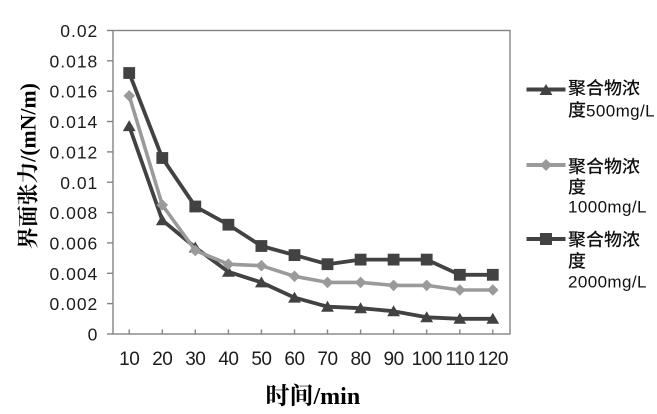 The image size is (657, 414). I want to click on svg-text: /min, so click(337, 397).